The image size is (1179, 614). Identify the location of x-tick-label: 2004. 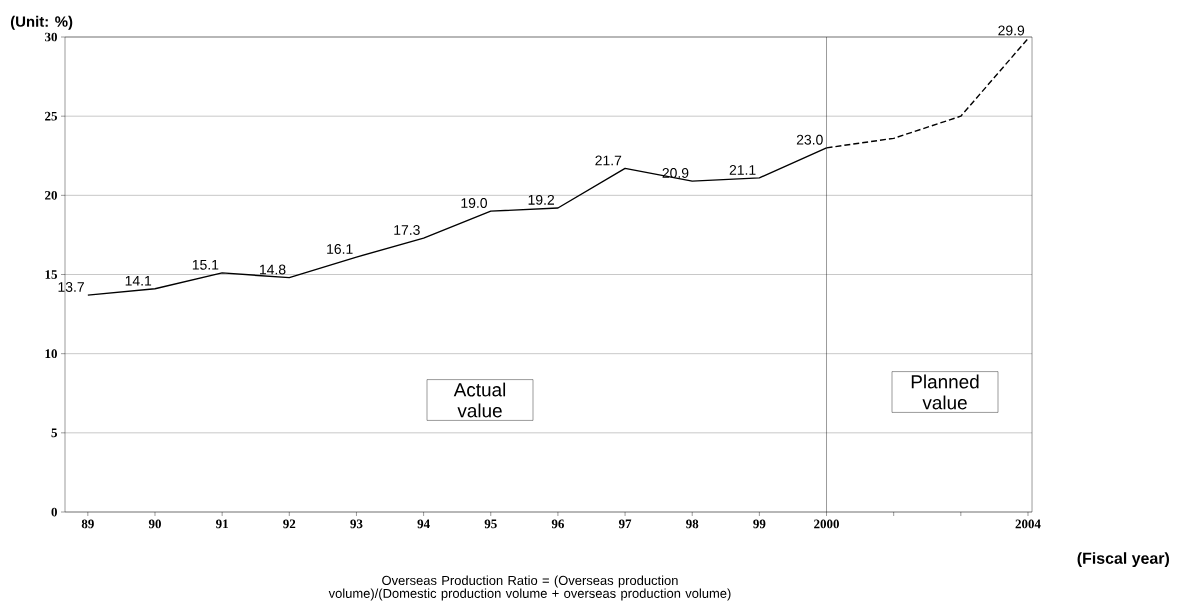
(1028, 524).